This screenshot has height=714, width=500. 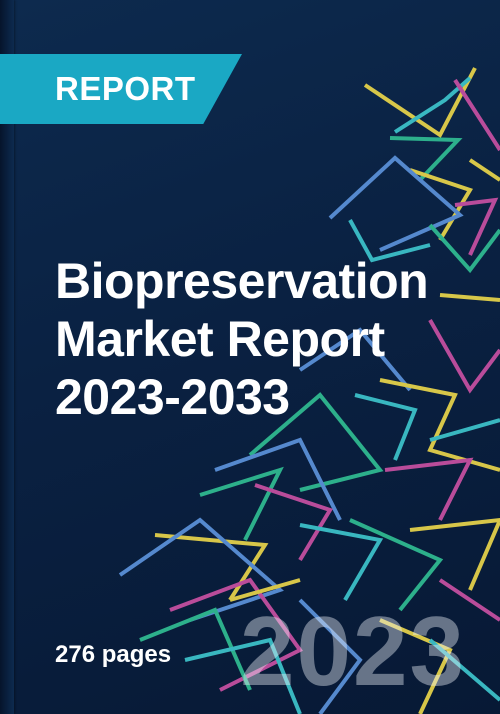 I want to click on report-badge-ribbon, so click(x=121, y=89).